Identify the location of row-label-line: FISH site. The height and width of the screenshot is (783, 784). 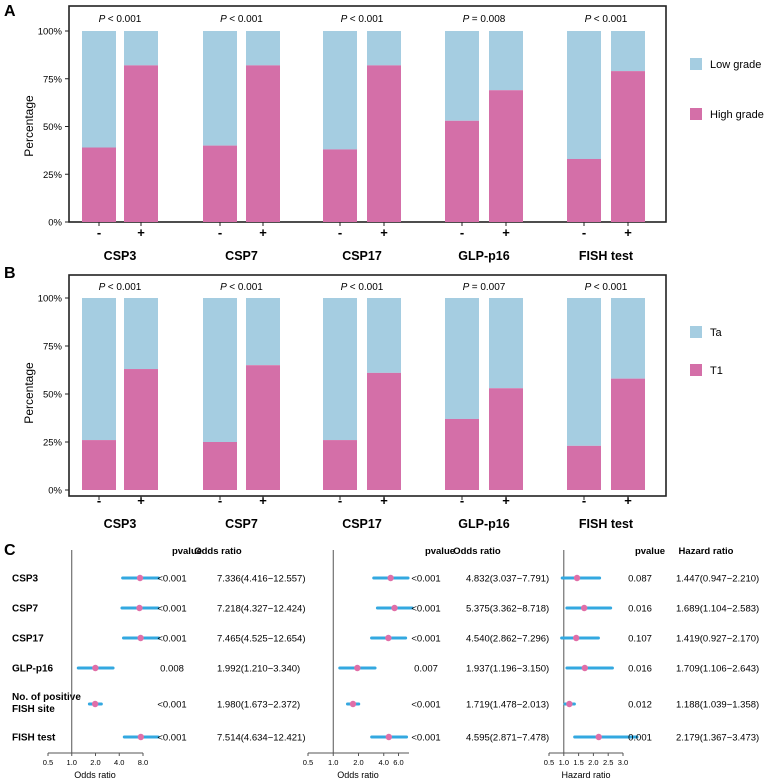
(33, 709).